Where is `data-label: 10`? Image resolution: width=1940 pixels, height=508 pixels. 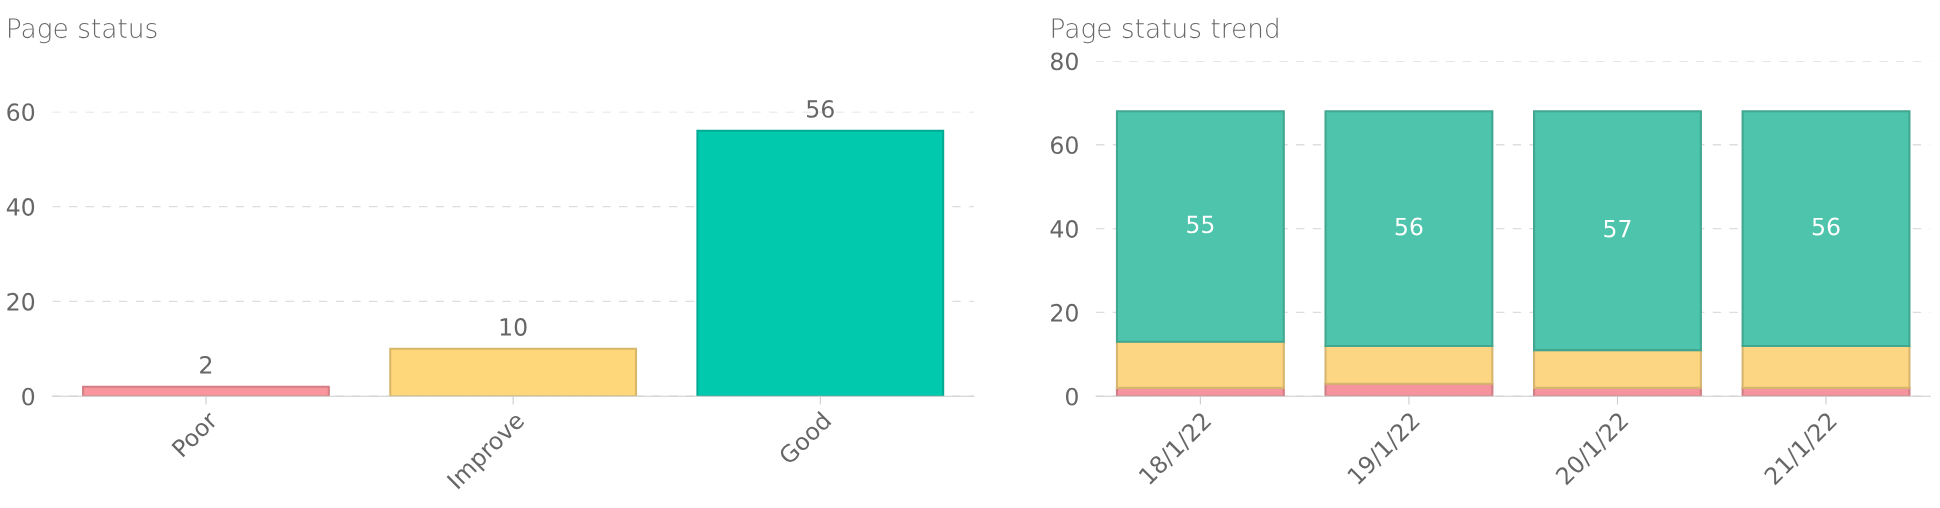 data-label: 10 is located at coordinates (513, 327).